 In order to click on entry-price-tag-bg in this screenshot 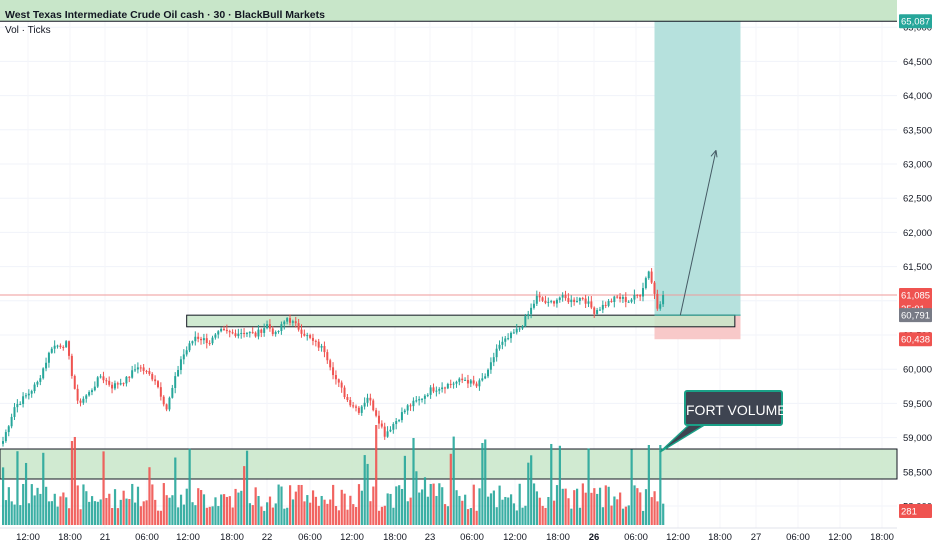, I will do `click(915, 315)`.